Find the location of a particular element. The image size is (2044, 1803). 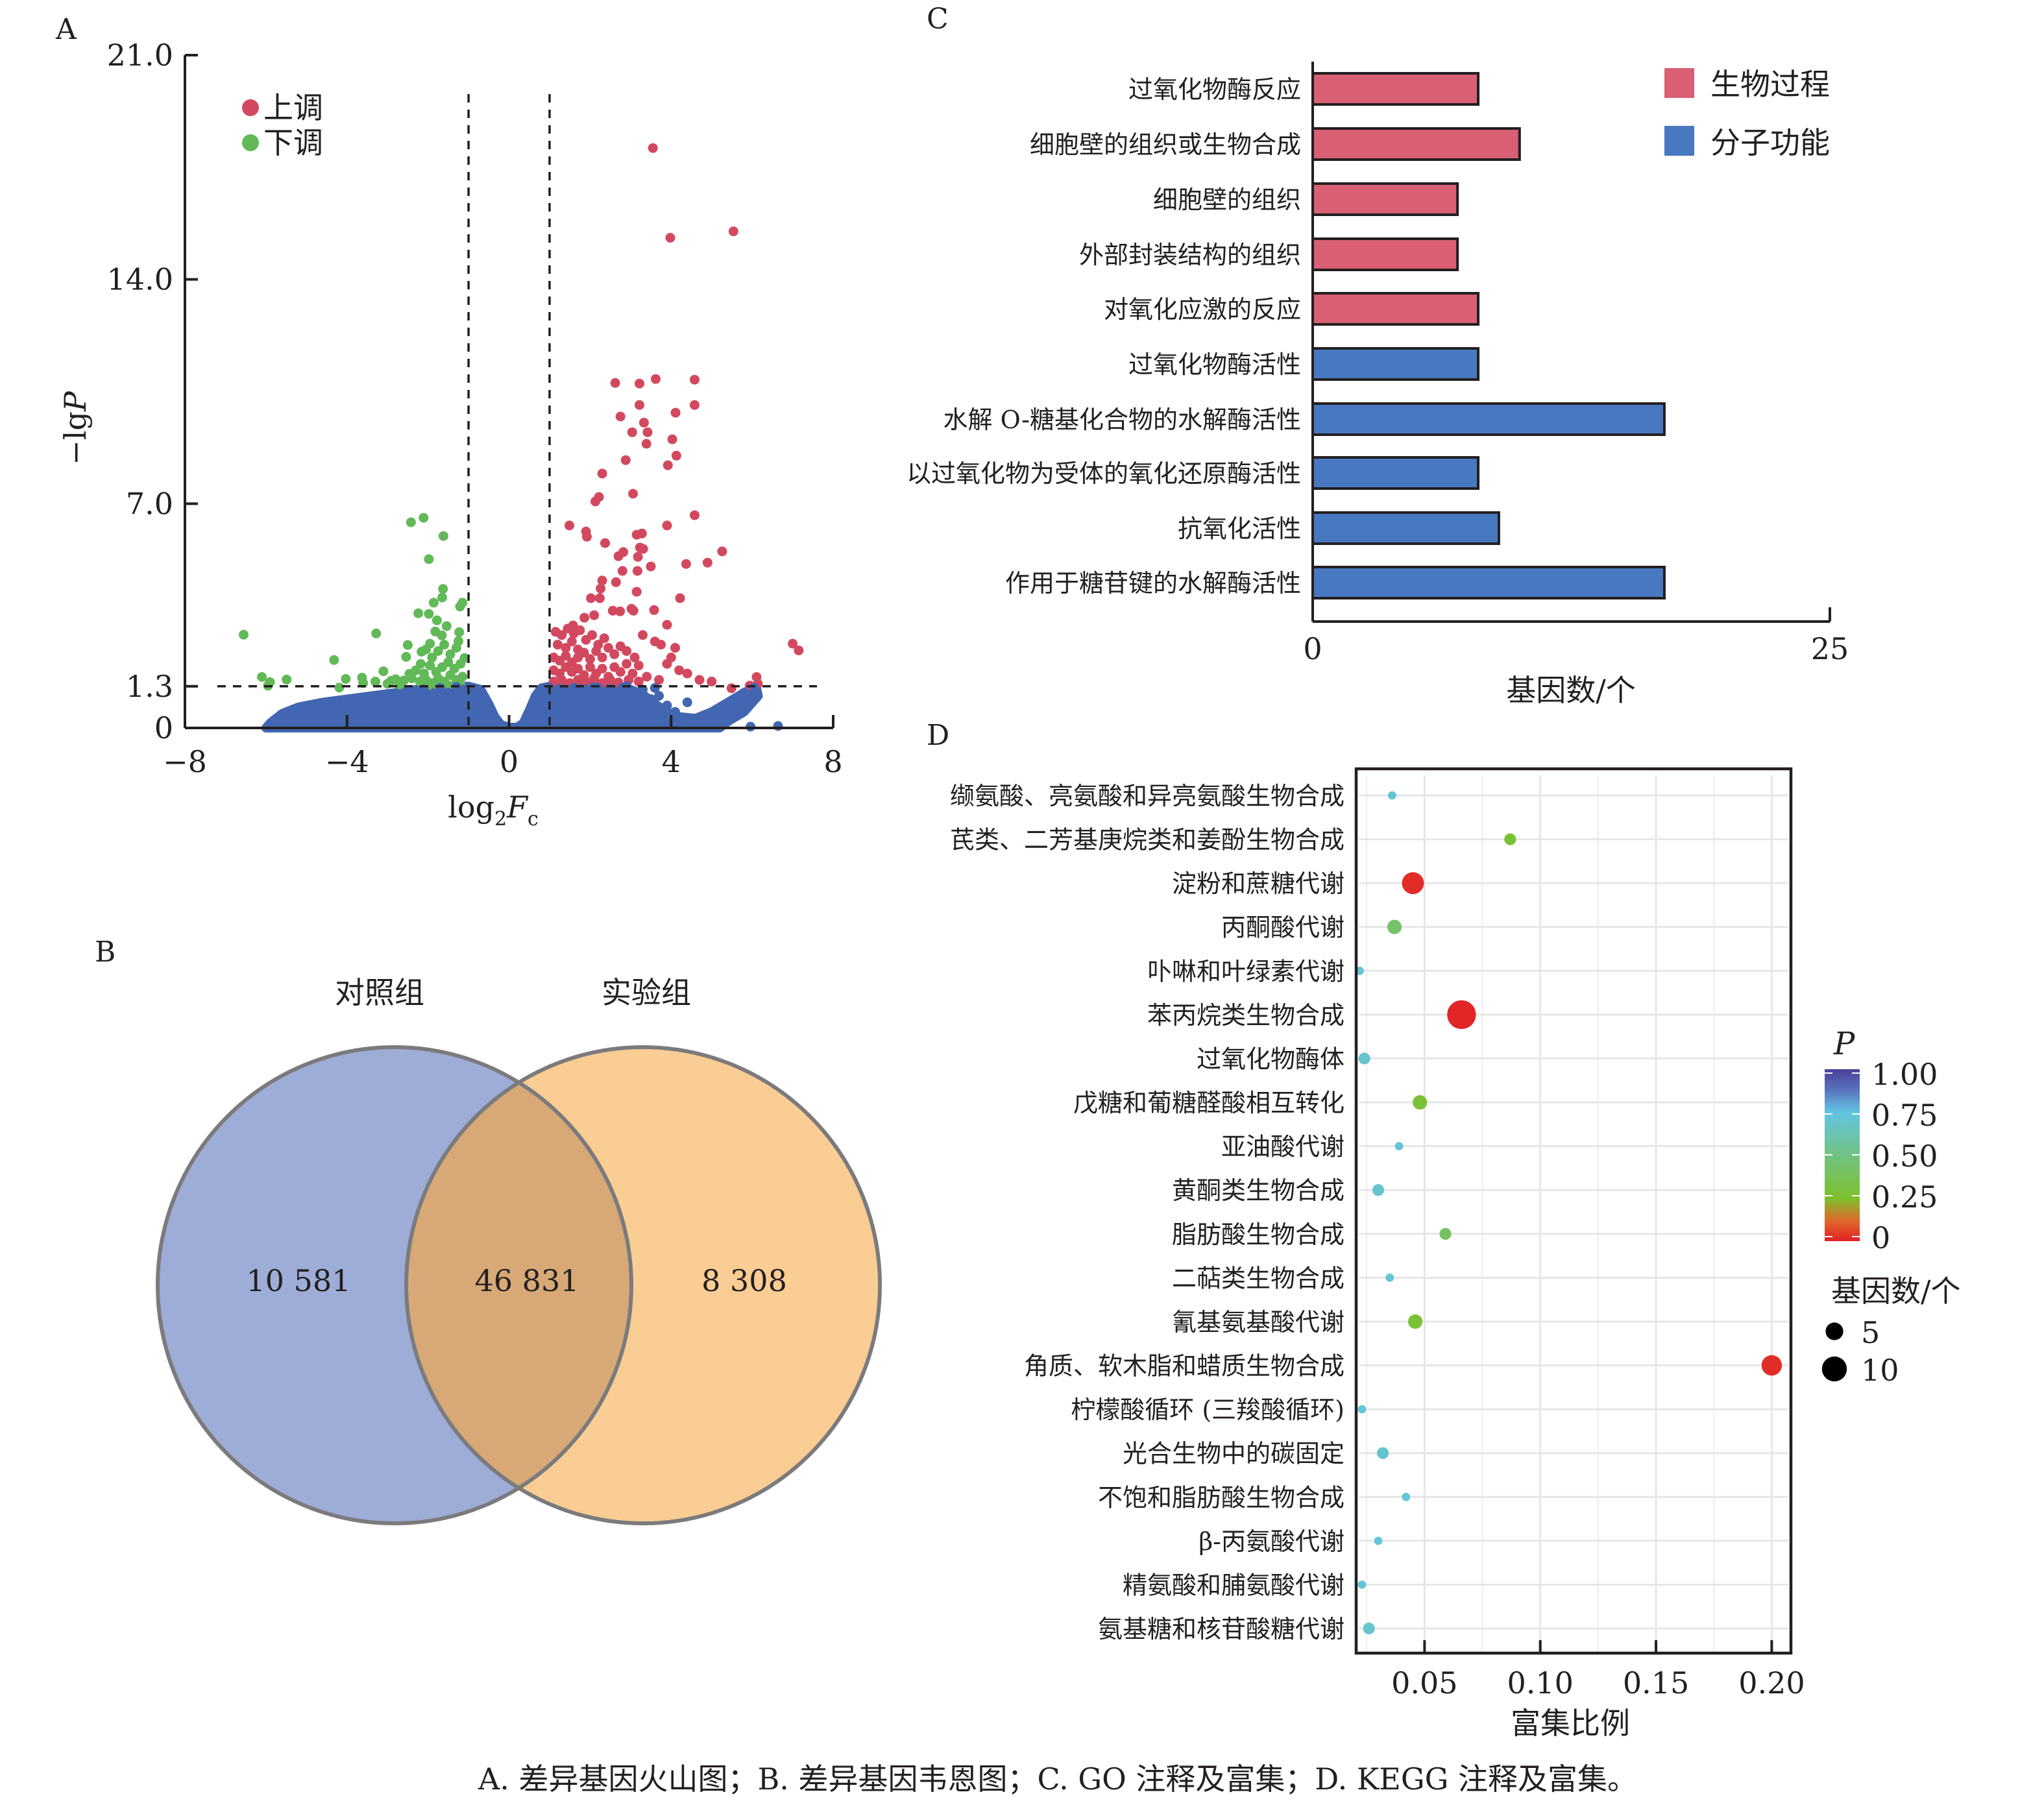

volcano-y-axis-title: −lgP is located at coordinates (75, 428).